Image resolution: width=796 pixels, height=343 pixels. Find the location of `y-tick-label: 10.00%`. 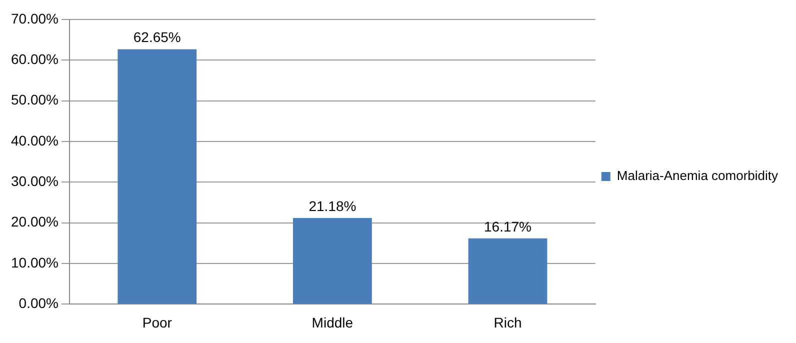

y-tick-label: 10.00% is located at coordinates (34, 262).